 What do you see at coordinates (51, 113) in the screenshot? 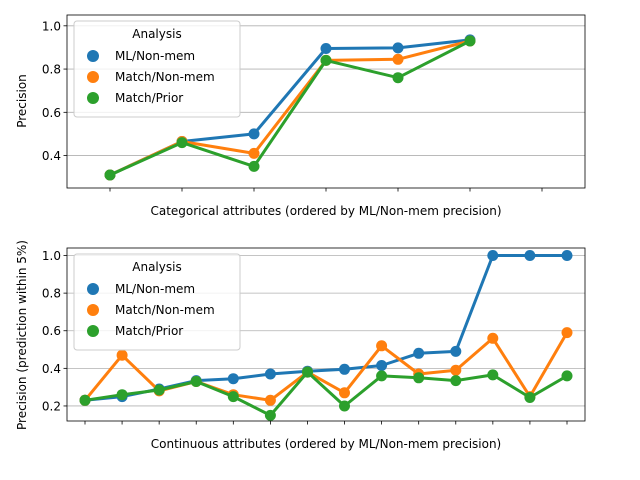
I see `top-y-tick-label: 0.6` at bounding box center [51, 113].